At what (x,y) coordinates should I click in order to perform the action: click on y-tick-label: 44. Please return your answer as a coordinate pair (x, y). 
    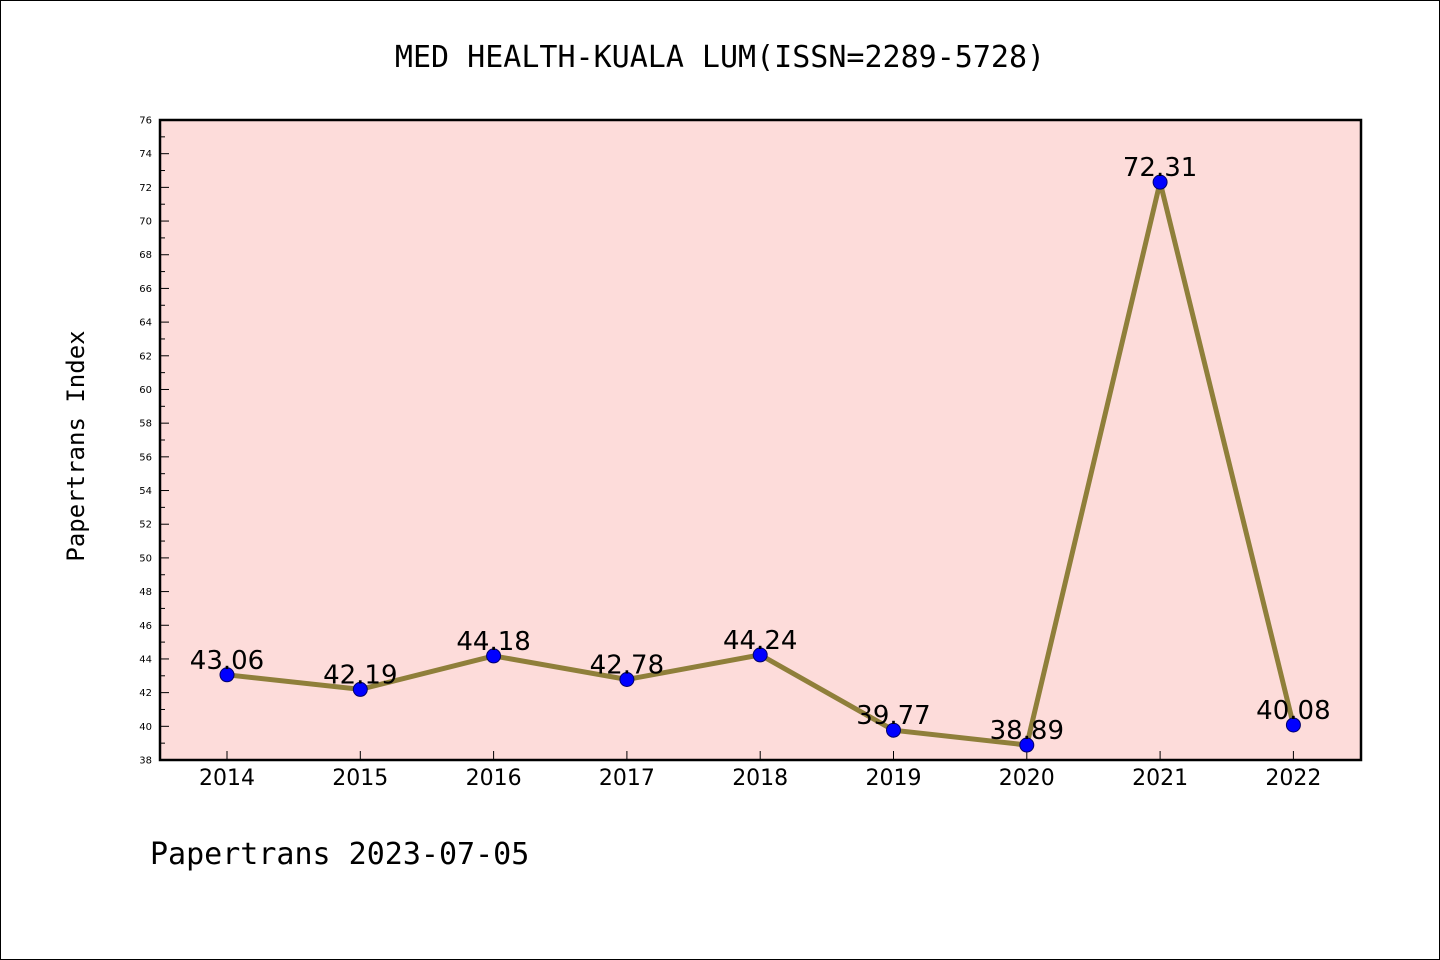
    Looking at the image, I should click on (145, 659).